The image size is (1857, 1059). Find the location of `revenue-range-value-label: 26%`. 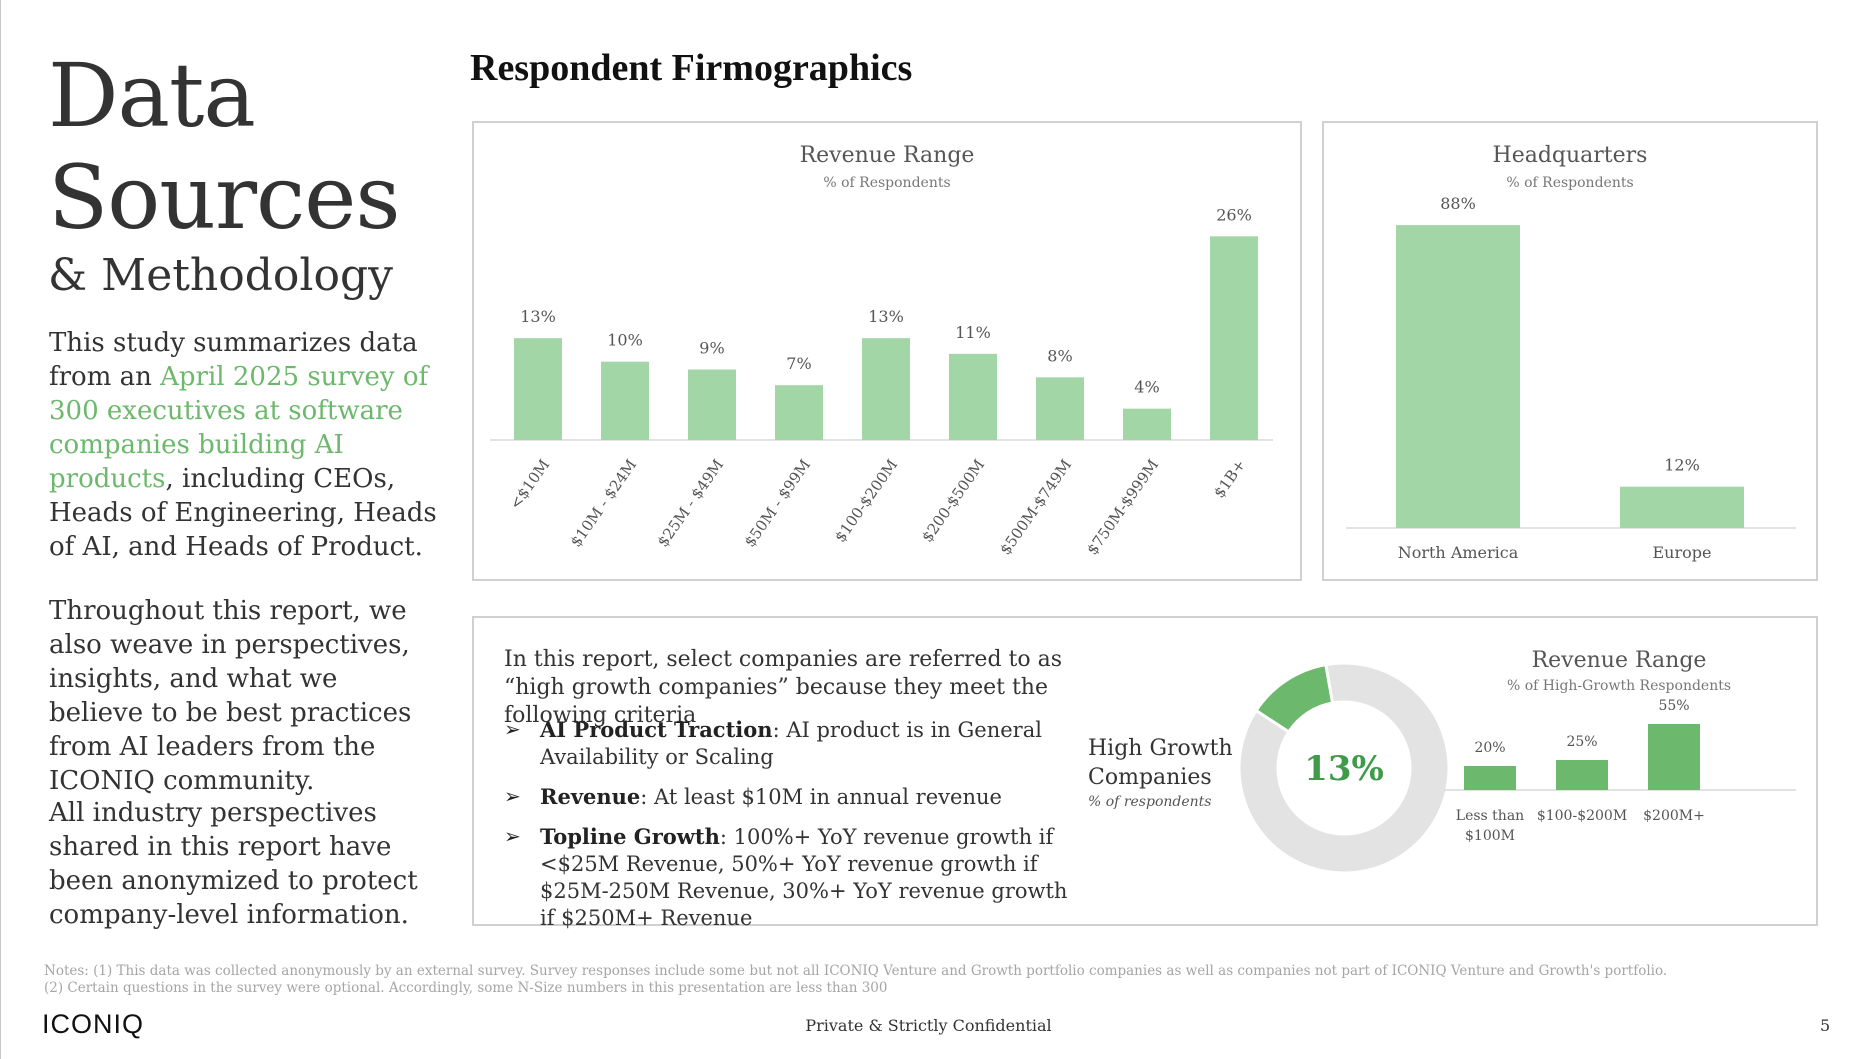

revenue-range-value-label: 26% is located at coordinates (1234, 214).